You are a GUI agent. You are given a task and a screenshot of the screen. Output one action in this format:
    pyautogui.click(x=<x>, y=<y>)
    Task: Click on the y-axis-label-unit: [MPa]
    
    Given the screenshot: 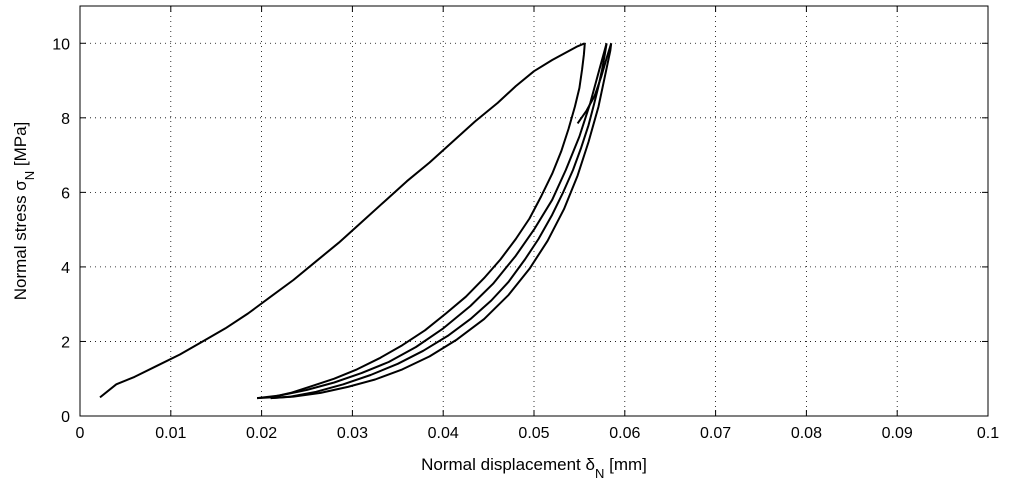 What is the action you would take?
    pyautogui.click(x=20, y=146)
    